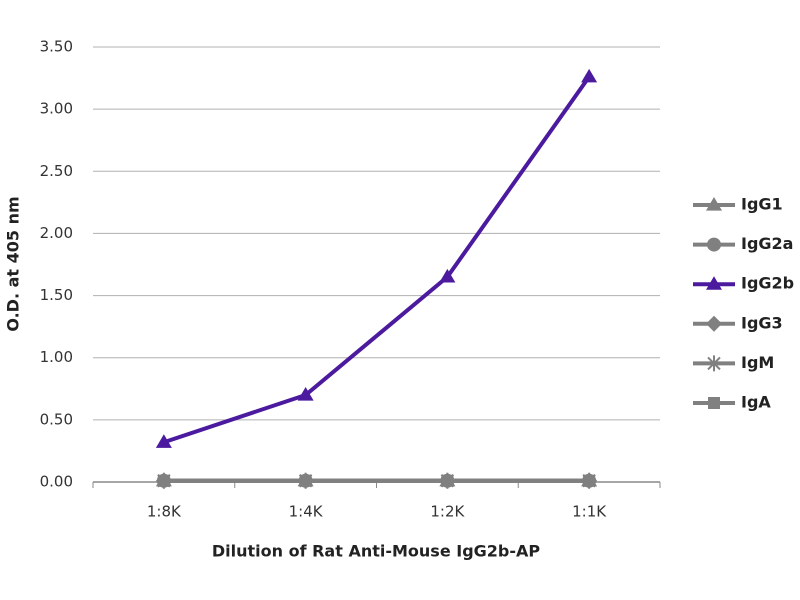 Image resolution: width=800 pixels, height=600 pixels. I want to click on legend-label: IgA, so click(756, 402).